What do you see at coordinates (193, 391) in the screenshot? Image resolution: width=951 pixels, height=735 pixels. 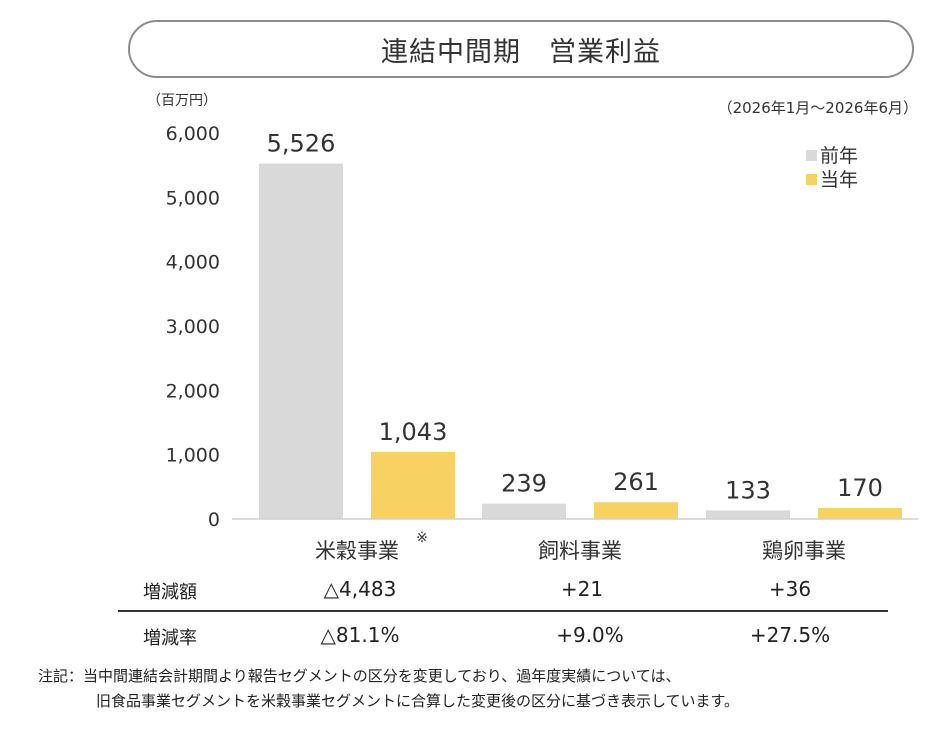 I see `y-tick-label: 2,000` at bounding box center [193, 391].